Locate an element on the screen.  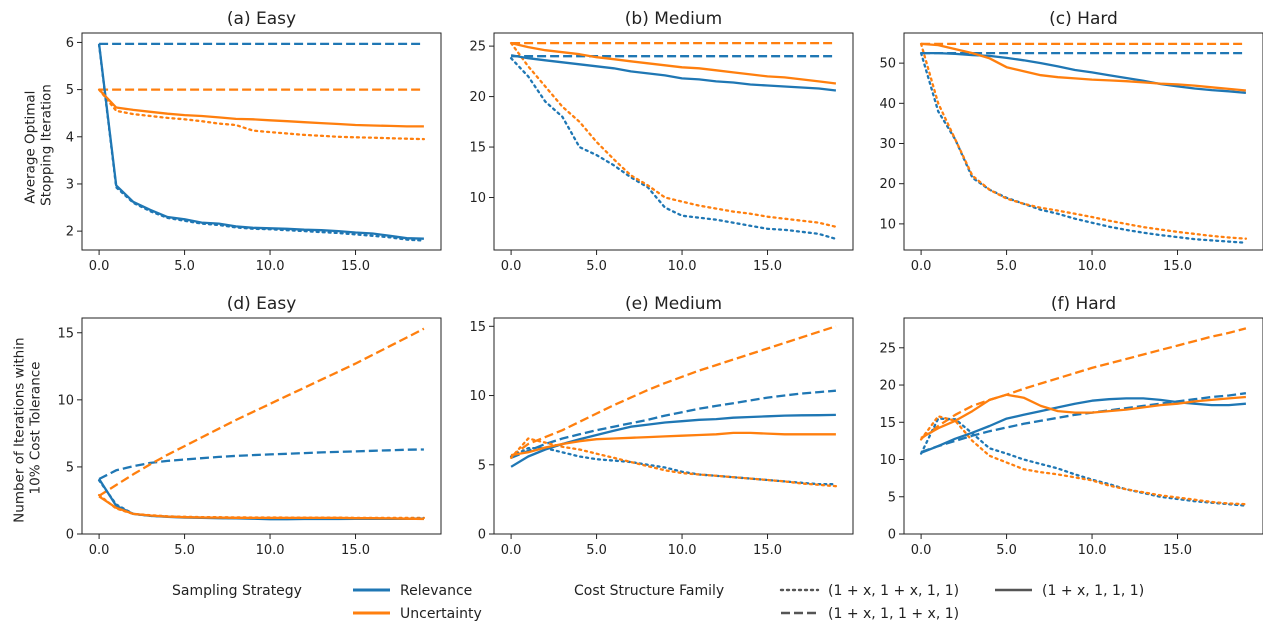
panel-title: (e) Medium is located at coordinates (673, 304).